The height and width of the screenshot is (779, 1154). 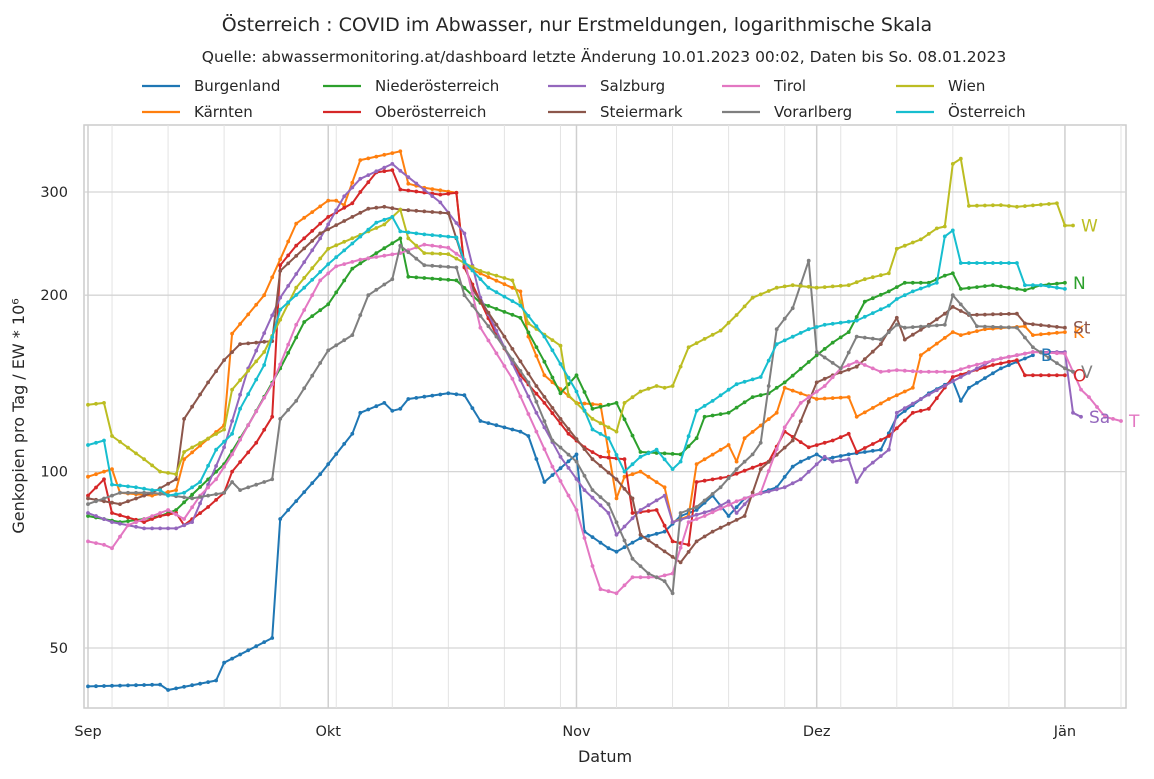 What do you see at coordinates (197, 112) in the screenshot?
I see `legend-item: Kärnten` at bounding box center [197, 112].